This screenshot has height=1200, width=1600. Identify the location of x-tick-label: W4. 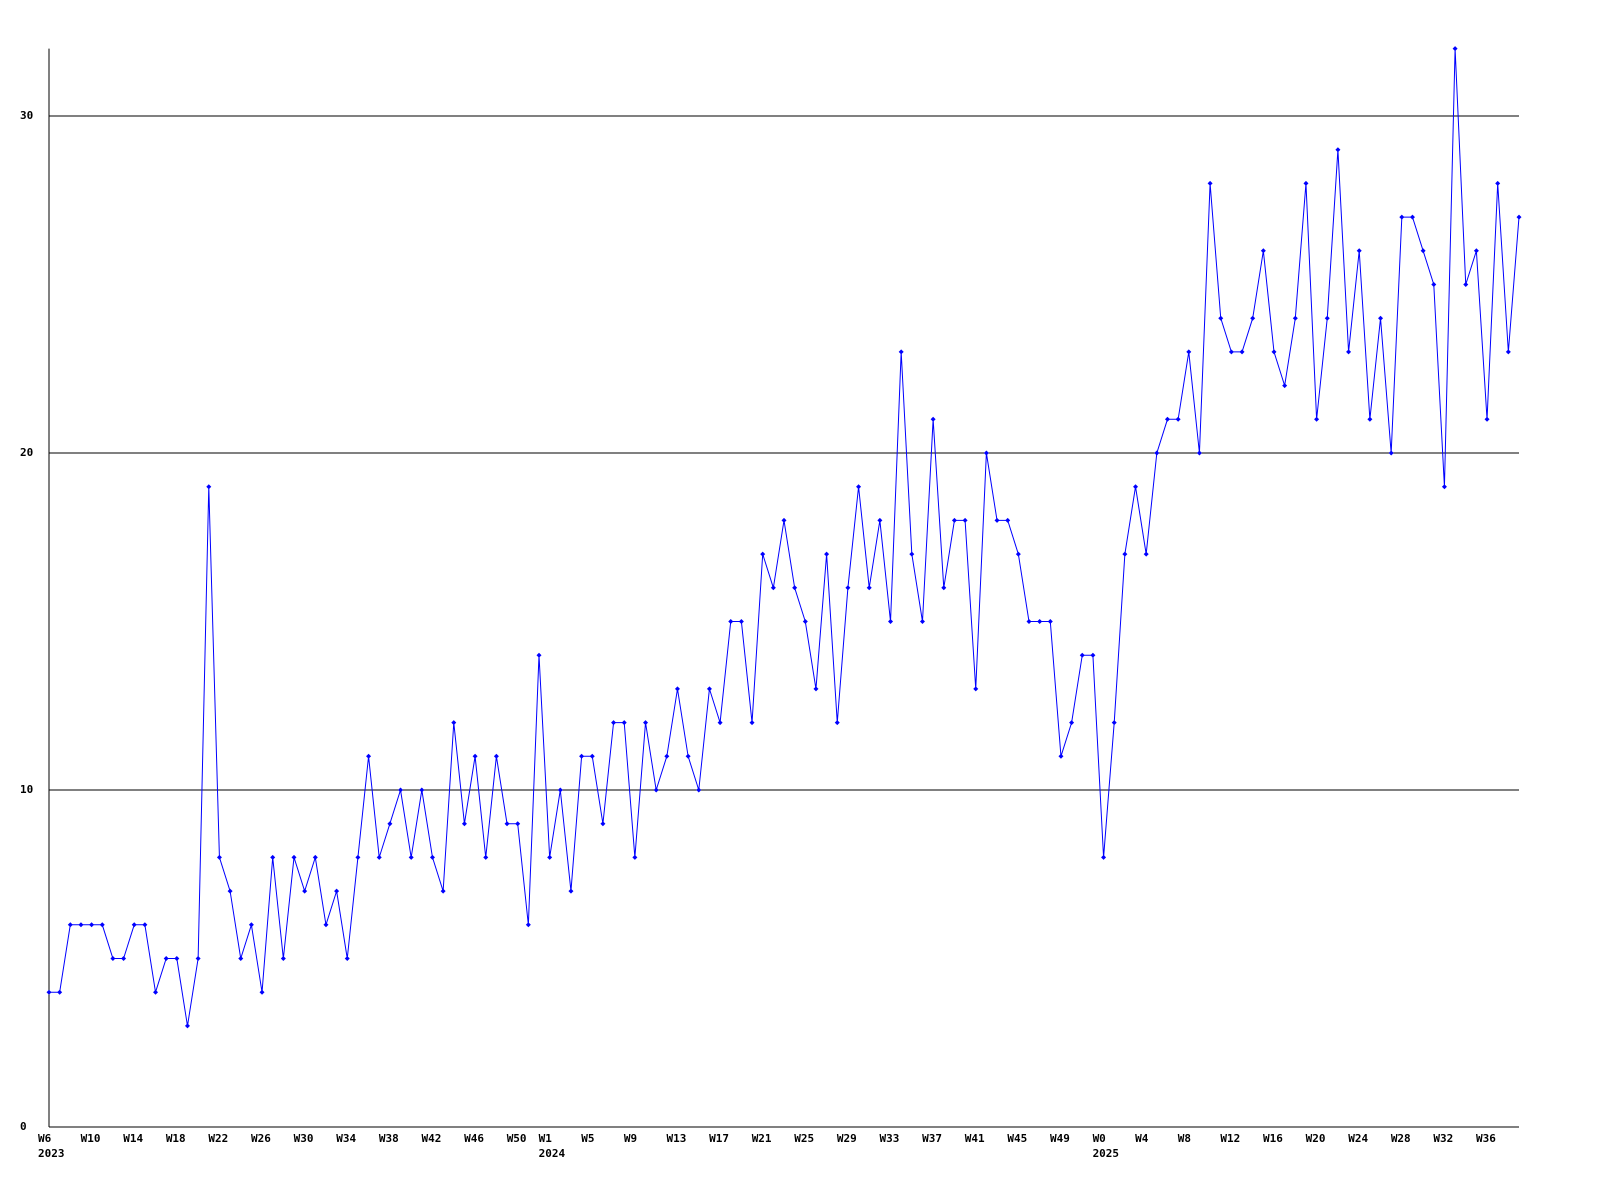
(1142, 1138).